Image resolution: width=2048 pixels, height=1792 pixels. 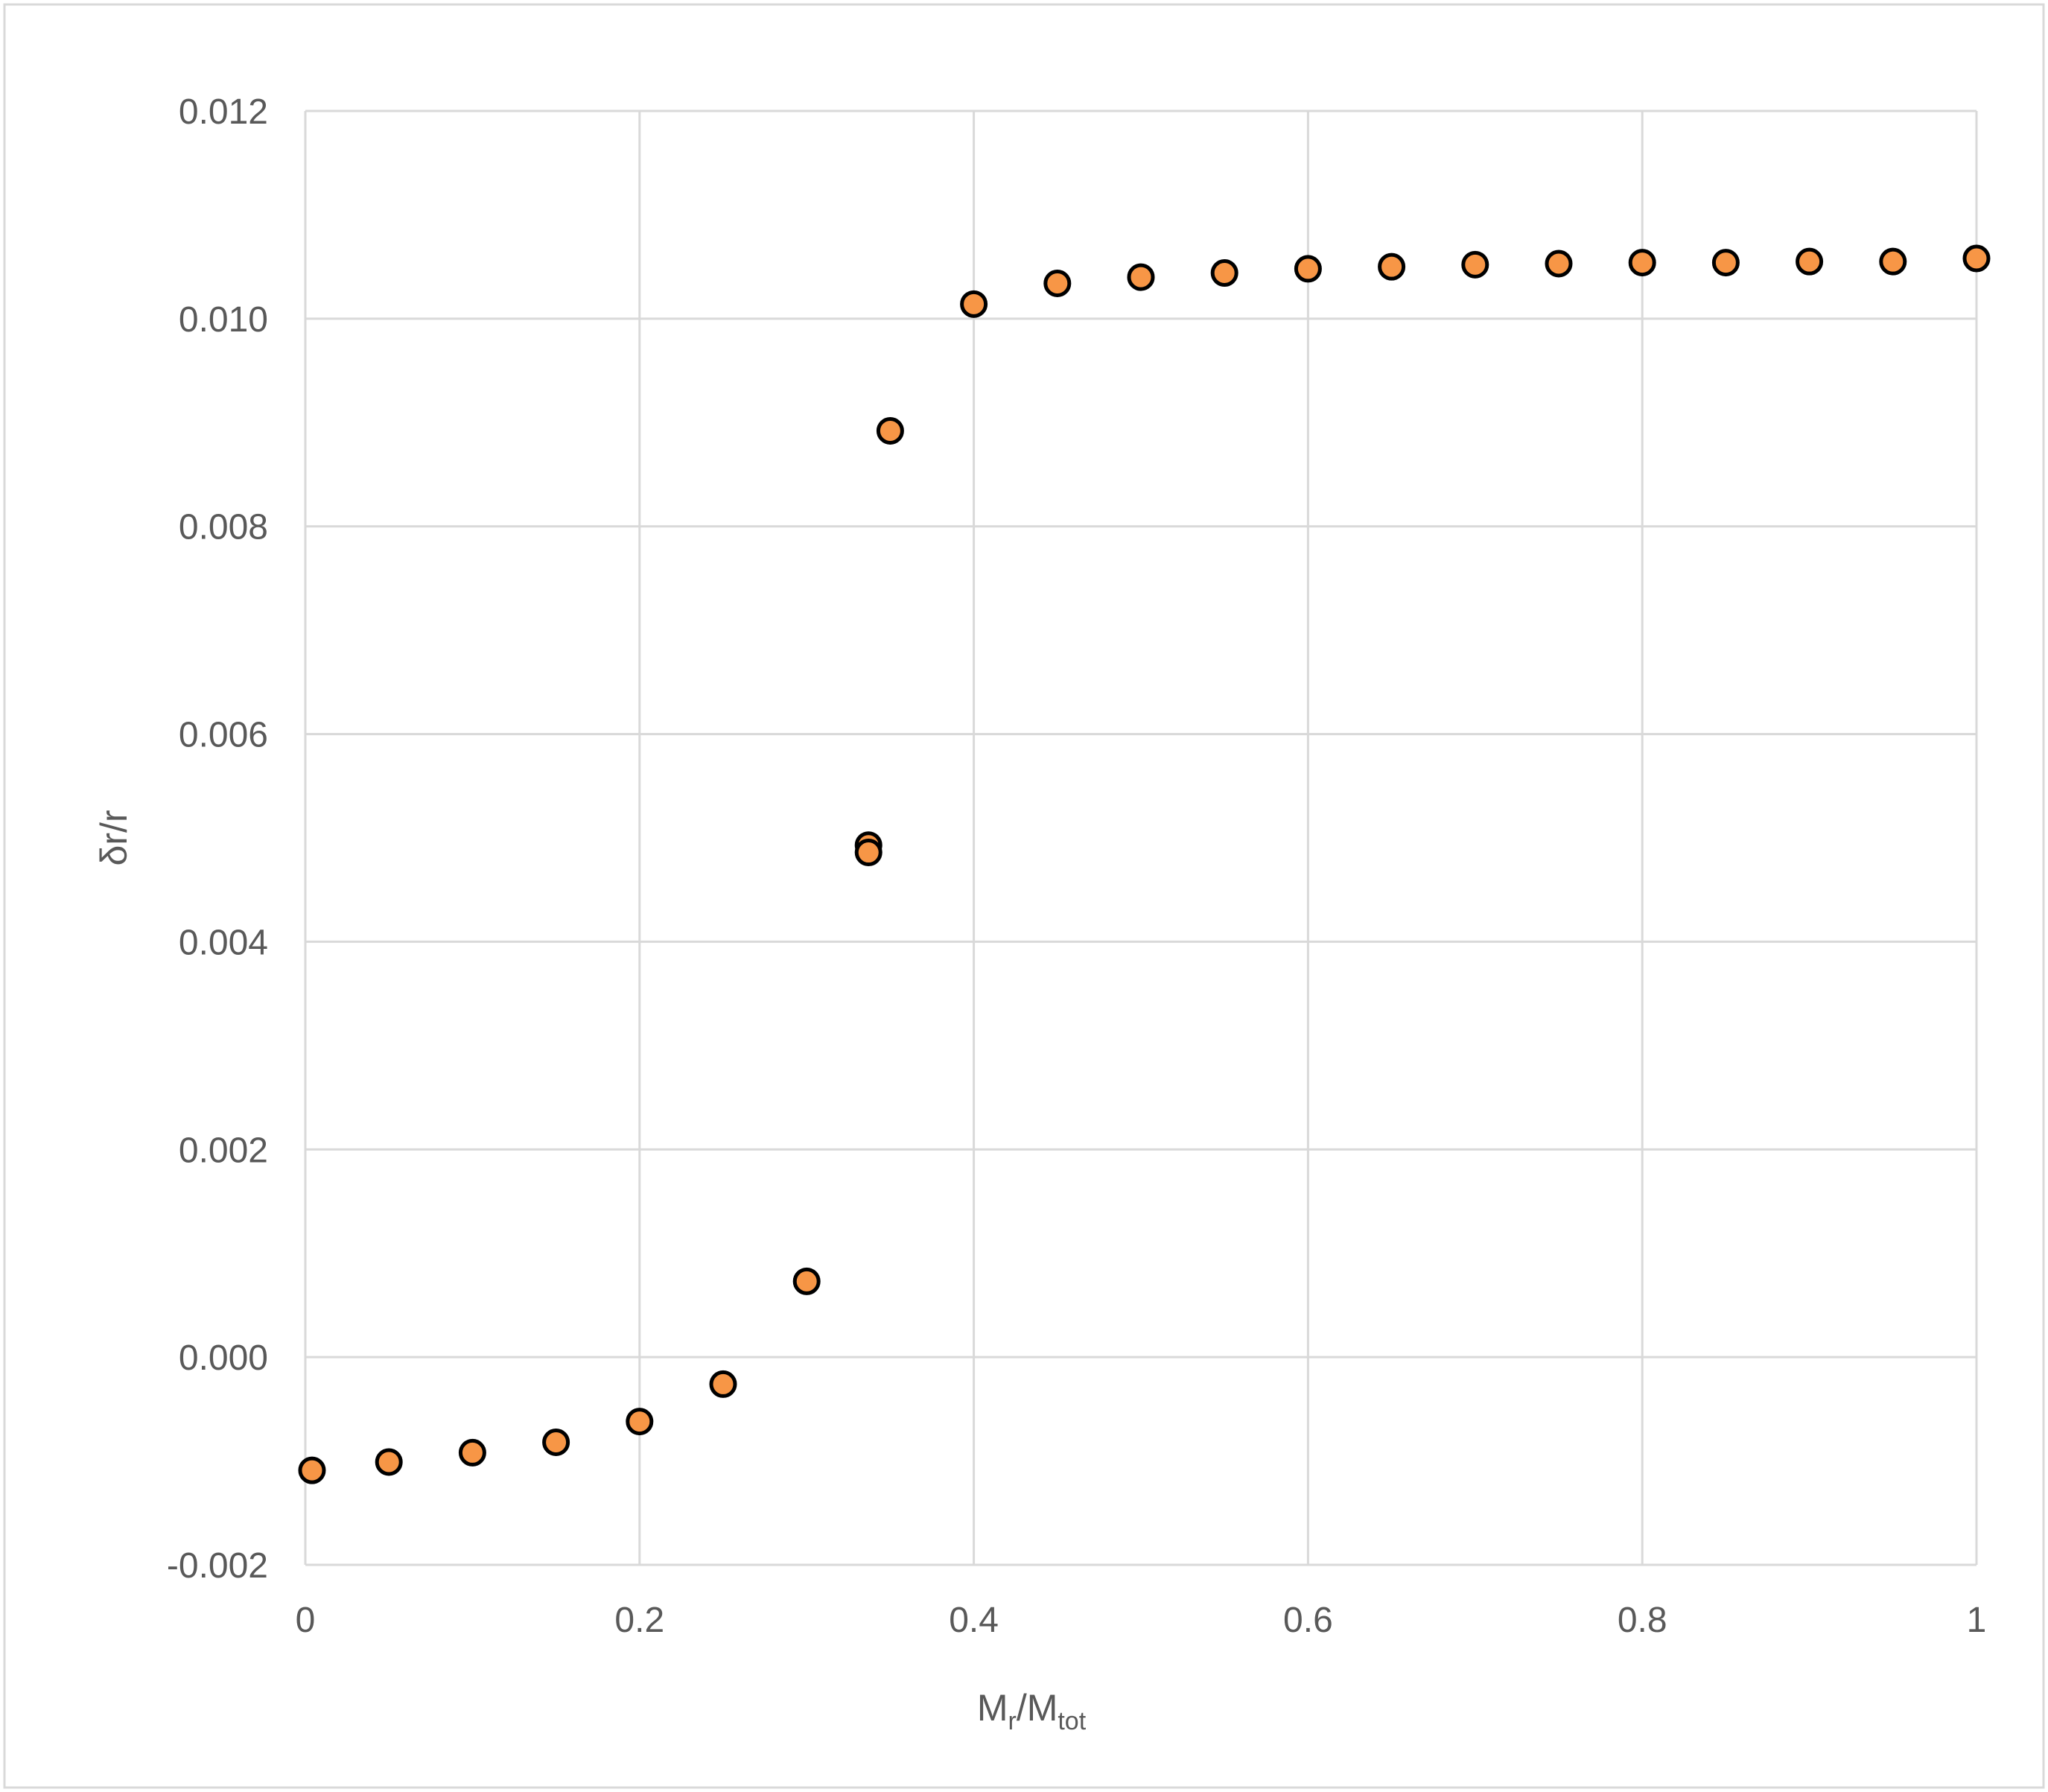 What do you see at coordinates (223, 1358) in the screenshot?
I see `y-tick-label: 0.000` at bounding box center [223, 1358].